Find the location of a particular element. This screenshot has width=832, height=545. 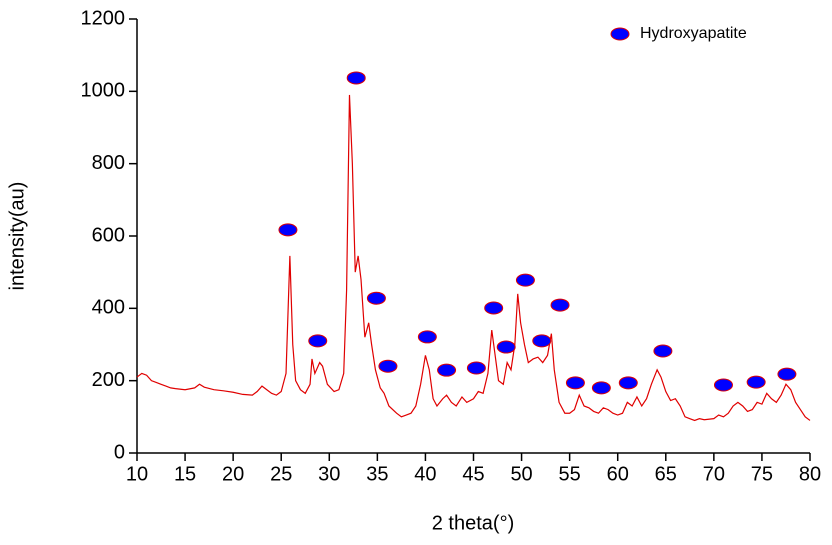

y-tick-label: 200 is located at coordinates (108, 380).